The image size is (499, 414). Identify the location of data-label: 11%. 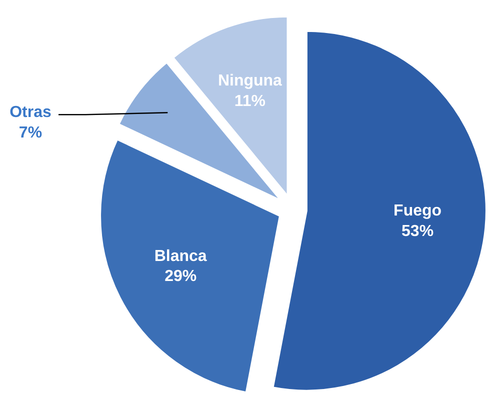
(250, 101).